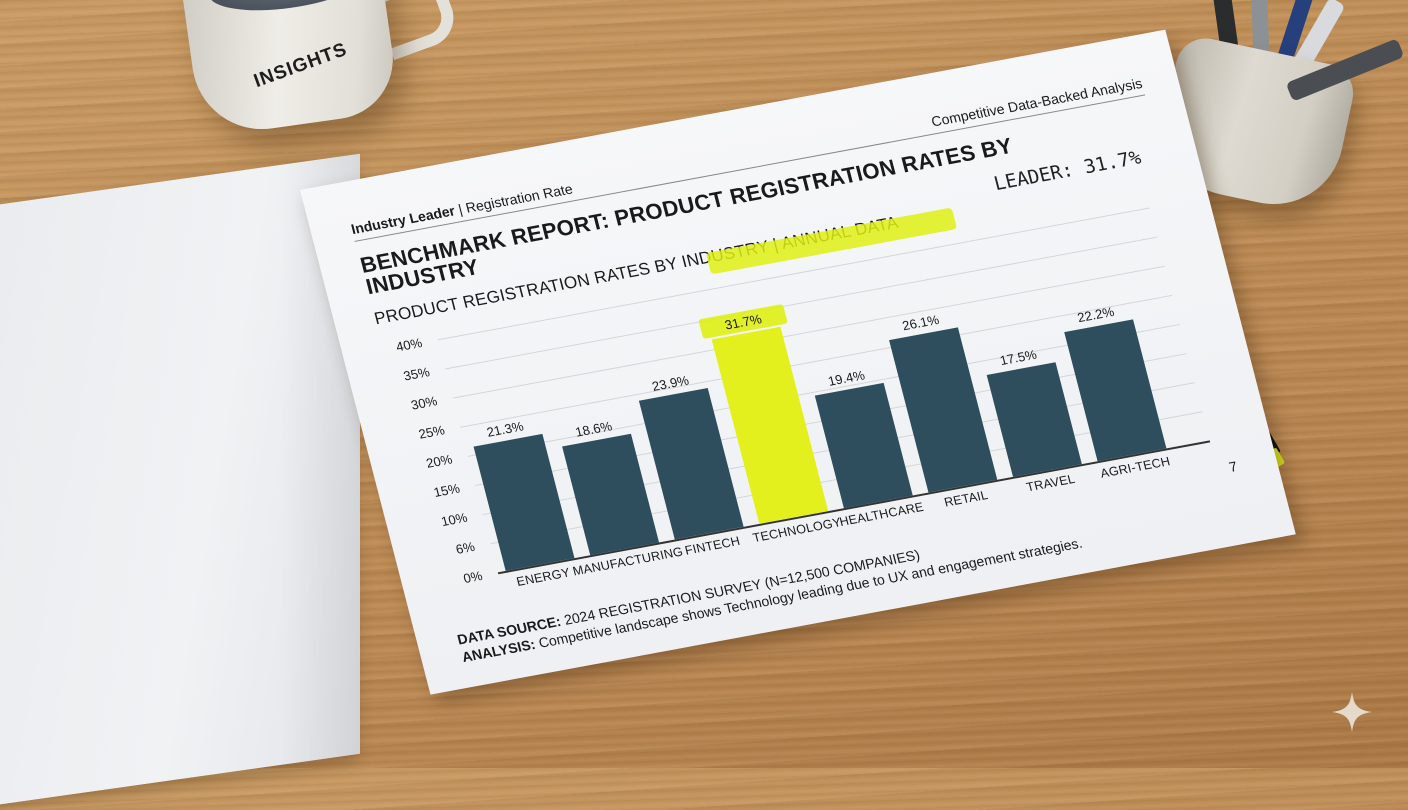 The image size is (1408, 810). Describe the element at coordinates (424, 403) in the screenshot. I see `y-tick-label: 30%` at that location.